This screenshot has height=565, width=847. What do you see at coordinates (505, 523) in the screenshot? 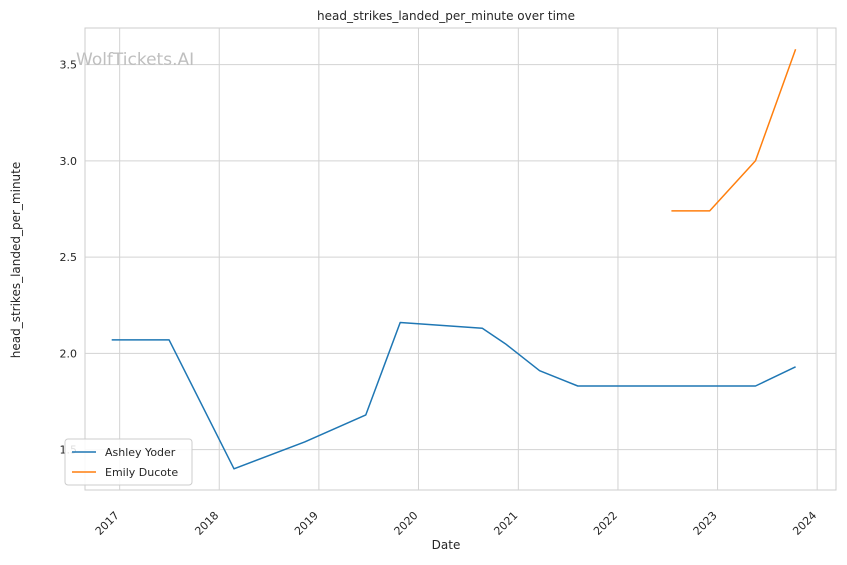
I see `x-tick-label: 2021` at bounding box center [505, 523].